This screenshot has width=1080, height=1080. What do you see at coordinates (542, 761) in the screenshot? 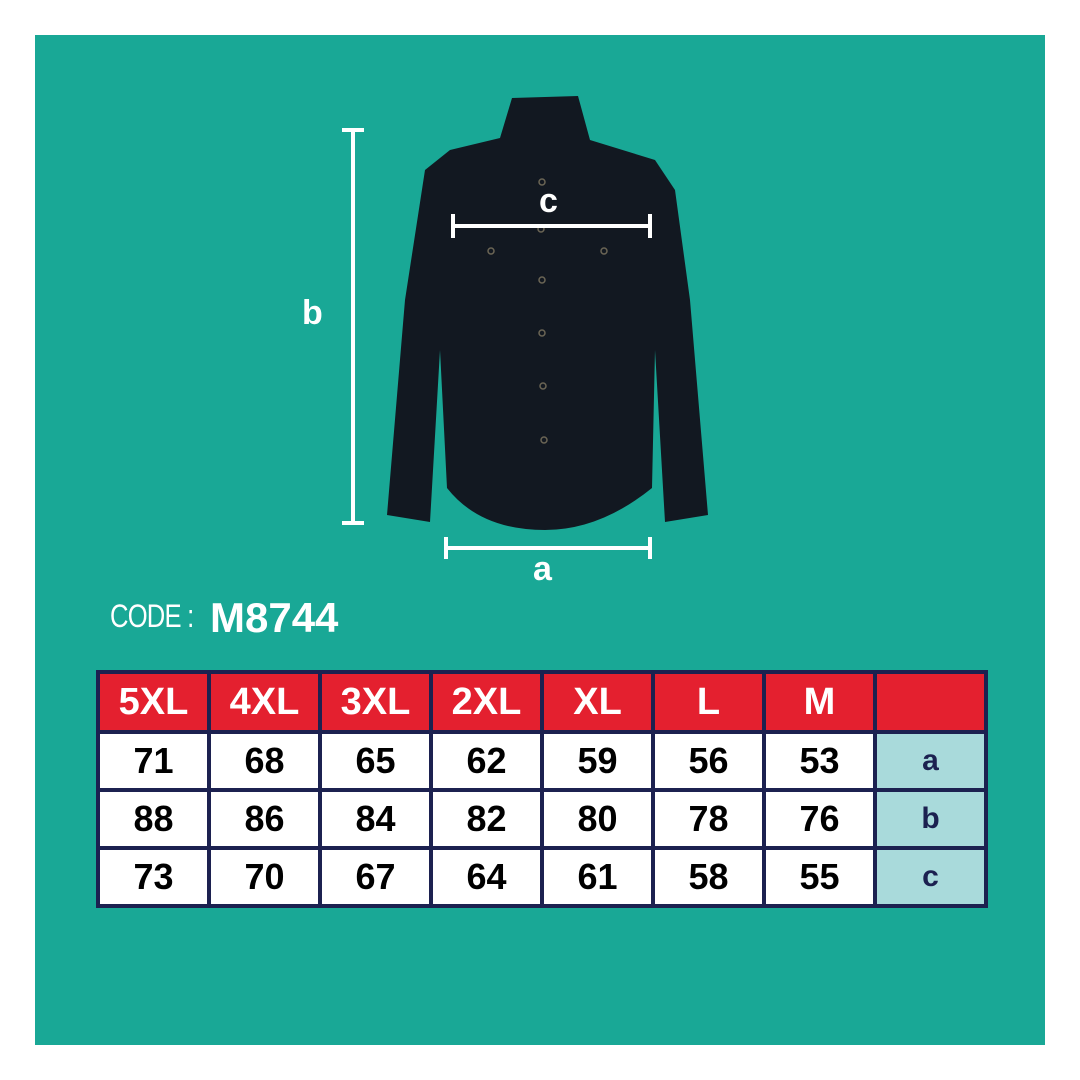
I see `table-row: 71 68 65 62 59 56 53 a` at bounding box center [542, 761].